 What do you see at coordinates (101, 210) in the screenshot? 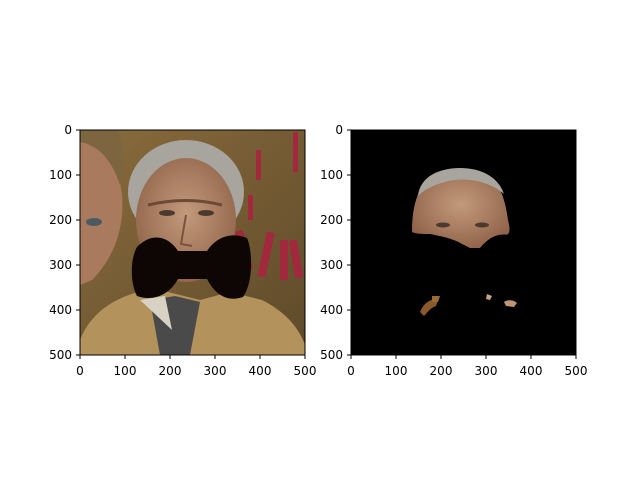
I see `neighbor-face` at bounding box center [101, 210].